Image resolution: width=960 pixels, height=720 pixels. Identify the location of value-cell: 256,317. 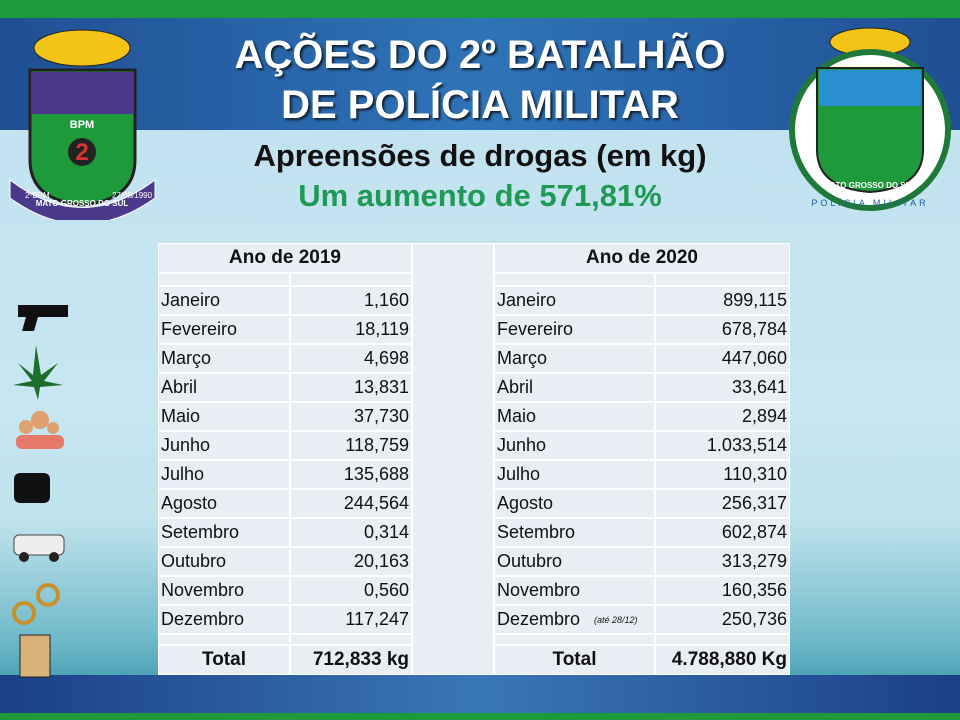
(722, 503).